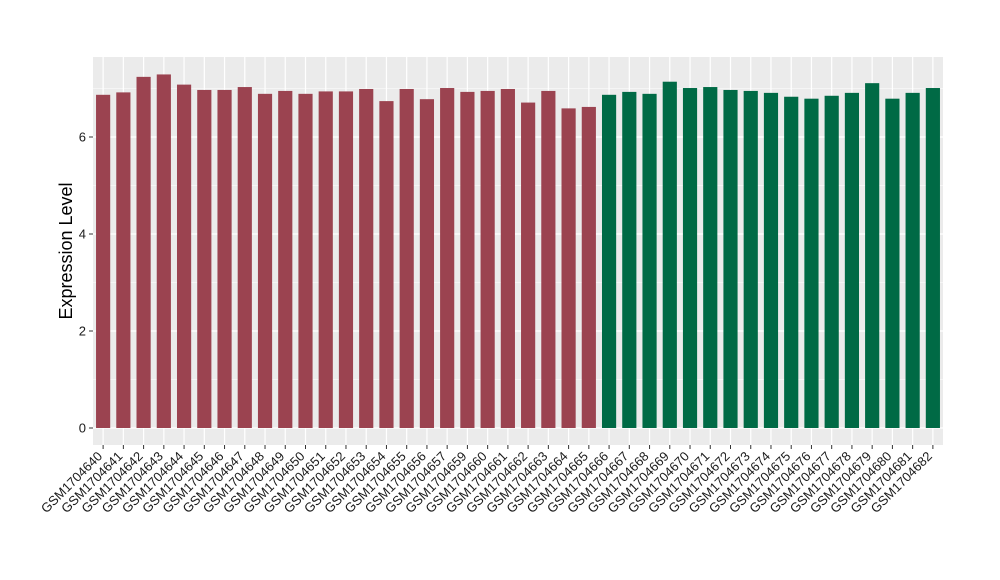 This screenshot has width=1000, height=580. What do you see at coordinates (629, 260) in the screenshot?
I see `bar-GSM1704667` at bounding box center [629, 260].